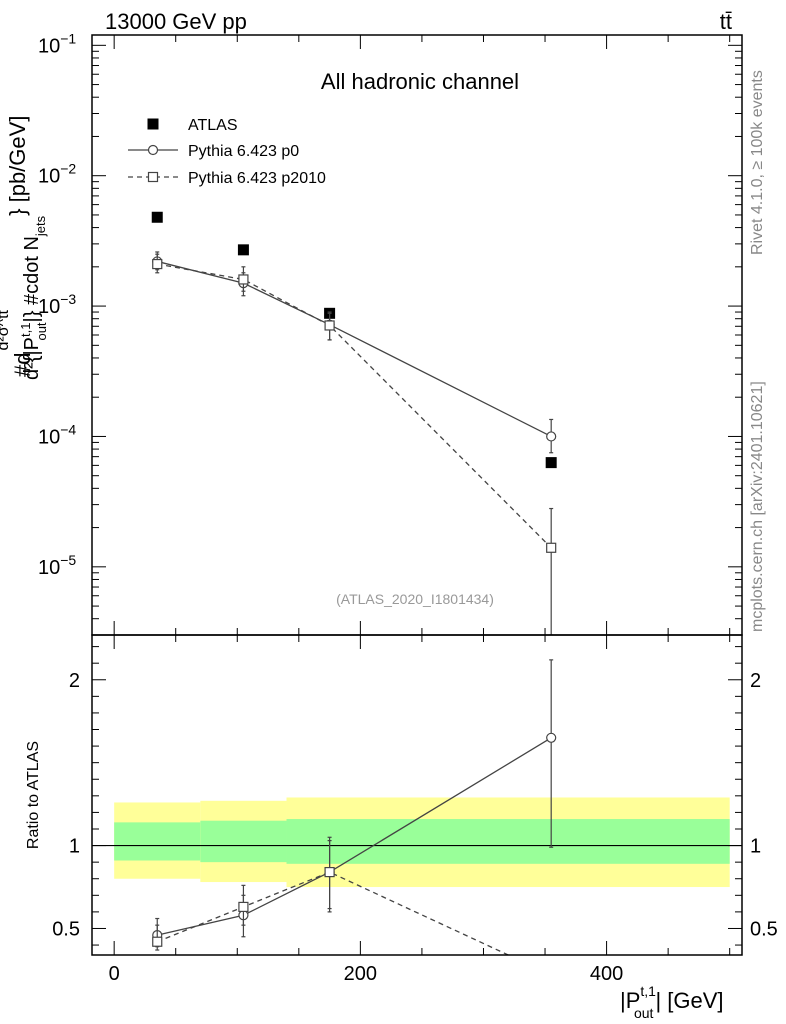 This screenshot has height=1024, width=786. Describe the element at coordinates (153, 124) in the screenshot. I see `legend-marker-atlas` at that location.